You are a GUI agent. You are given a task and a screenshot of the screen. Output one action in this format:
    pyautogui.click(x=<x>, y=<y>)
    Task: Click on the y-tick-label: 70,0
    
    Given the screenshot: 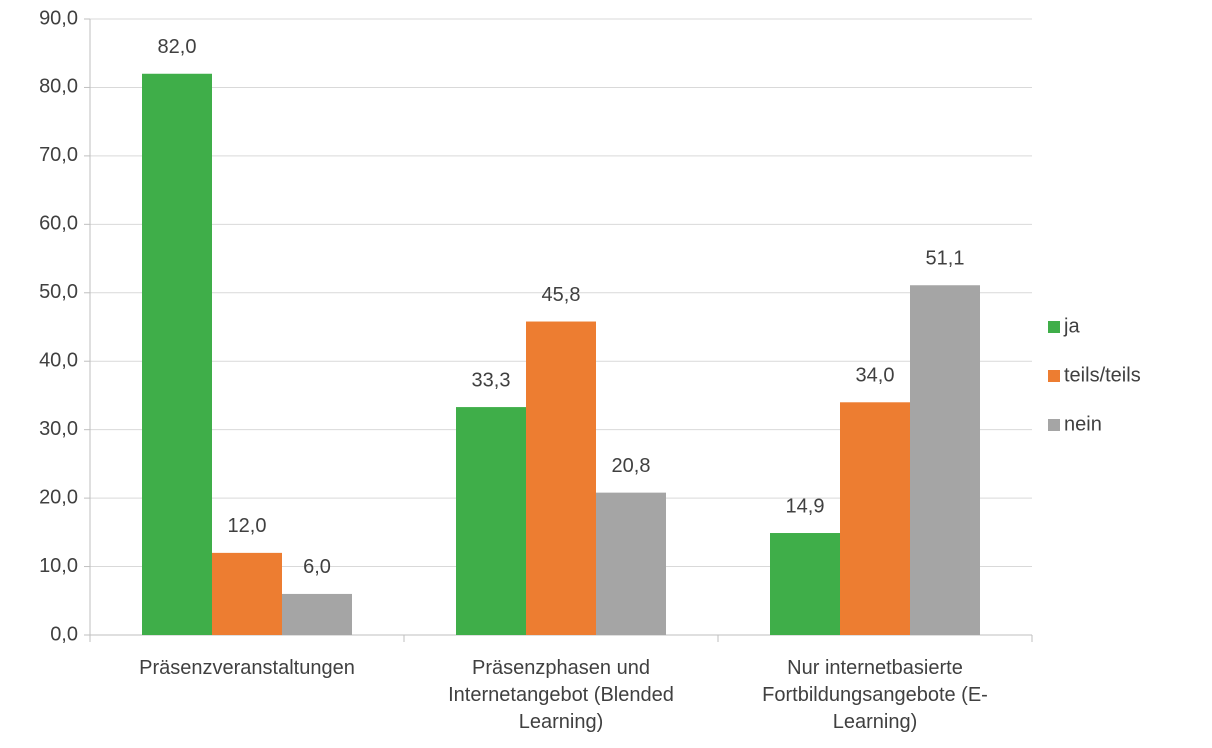 What is the action you would take?
    pyautogui.click(x=58, y=155)
    